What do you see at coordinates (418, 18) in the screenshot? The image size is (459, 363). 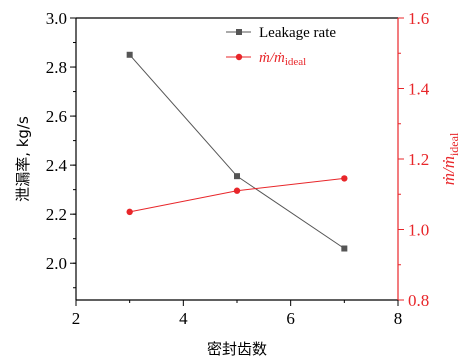 I see `right-tick-label-4: 1.6` at bounding box center [418, 18].